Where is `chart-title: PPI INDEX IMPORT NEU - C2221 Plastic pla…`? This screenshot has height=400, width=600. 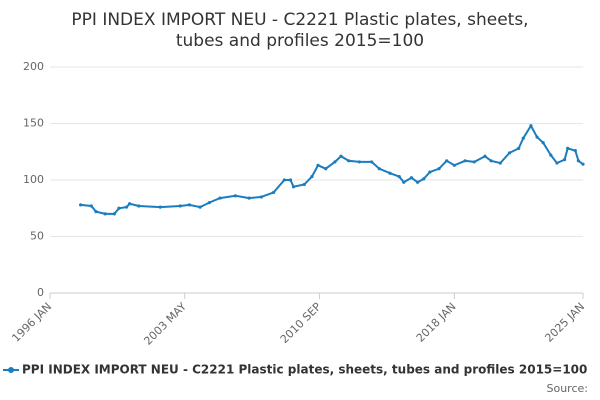
chart-title: PPI INDEX IMPORT NEU - C2221 Plastic pla… is located at coordinates (299, 20).